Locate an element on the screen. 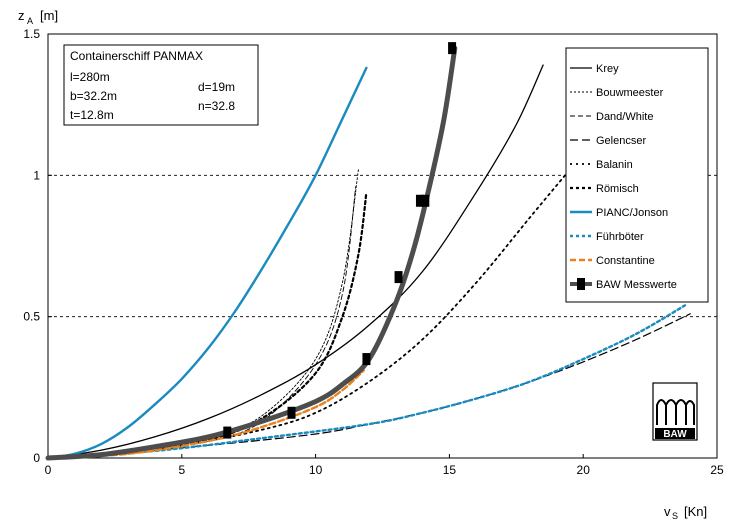  baw-logo-text: BAW is located at coordinates (675, 434).